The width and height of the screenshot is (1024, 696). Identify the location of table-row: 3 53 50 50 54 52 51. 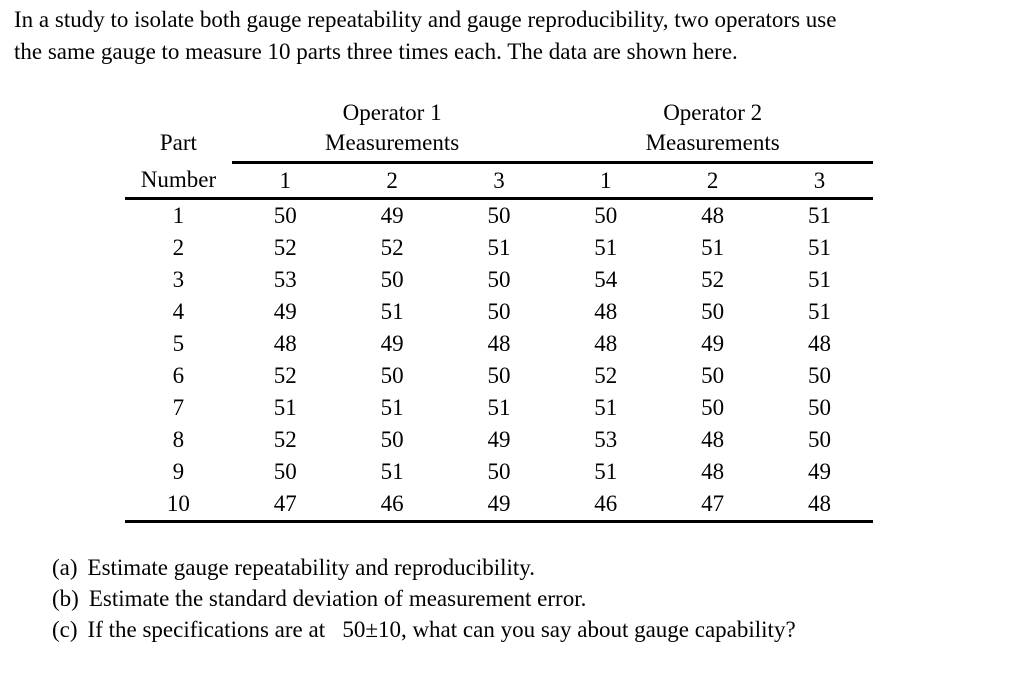
(499, 280).